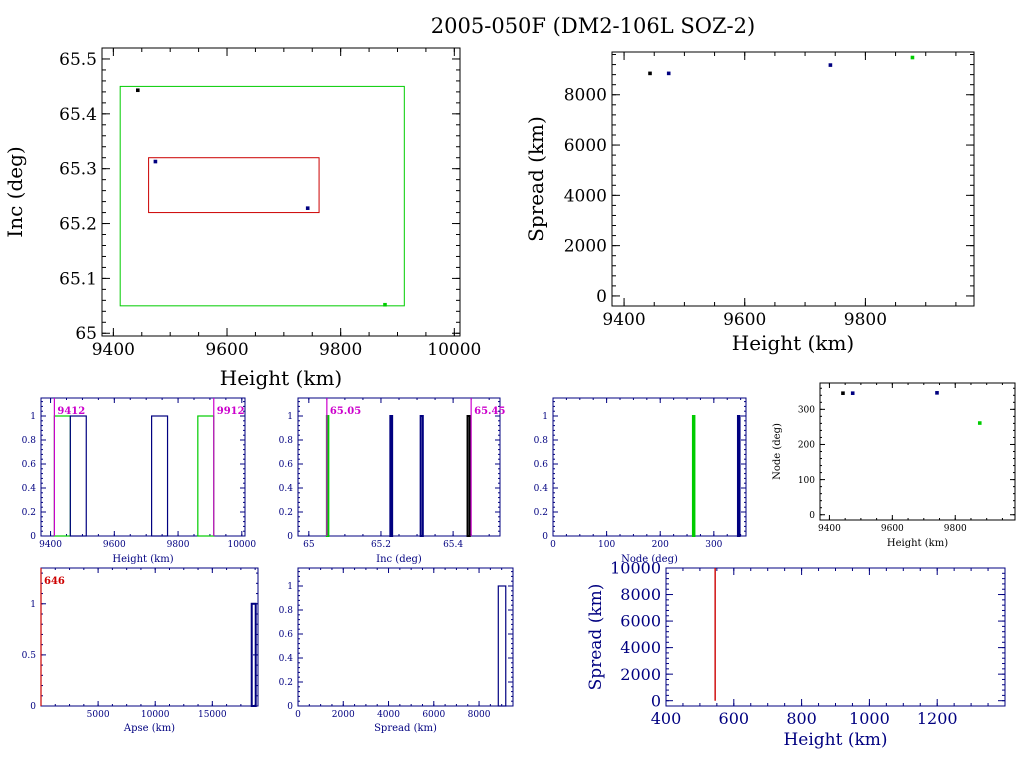 The height and width of the screenshot is (768, 1024). Describe the element at coordinates (869, 718) in the screenshot. I see `x-tick-label: 1000` at that location.